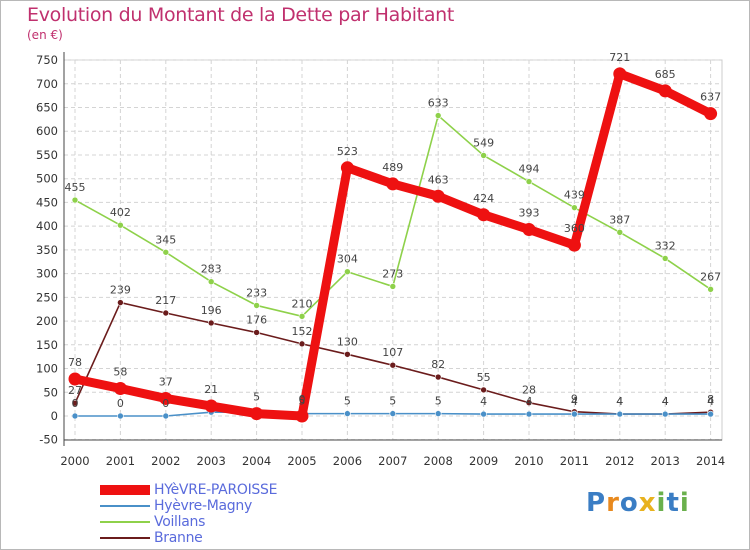 The image size is (750, 550). I want to click on data-label: 267, so click(710, 276).